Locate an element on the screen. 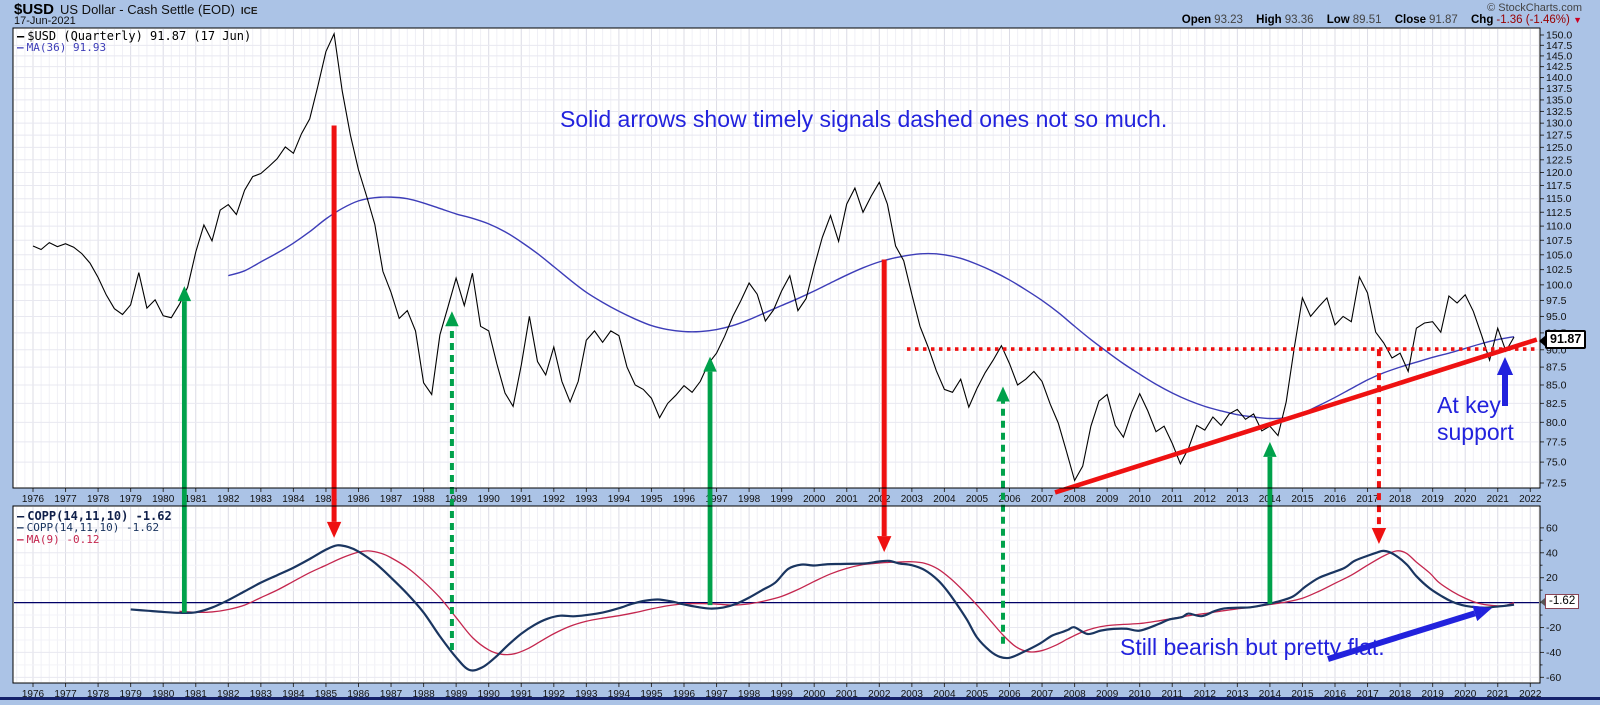 The width and height of the screenshot is (1600, 705). copp-title-legend: COPP(14,11,10) -1.62 is located at coordinates (99, 516).